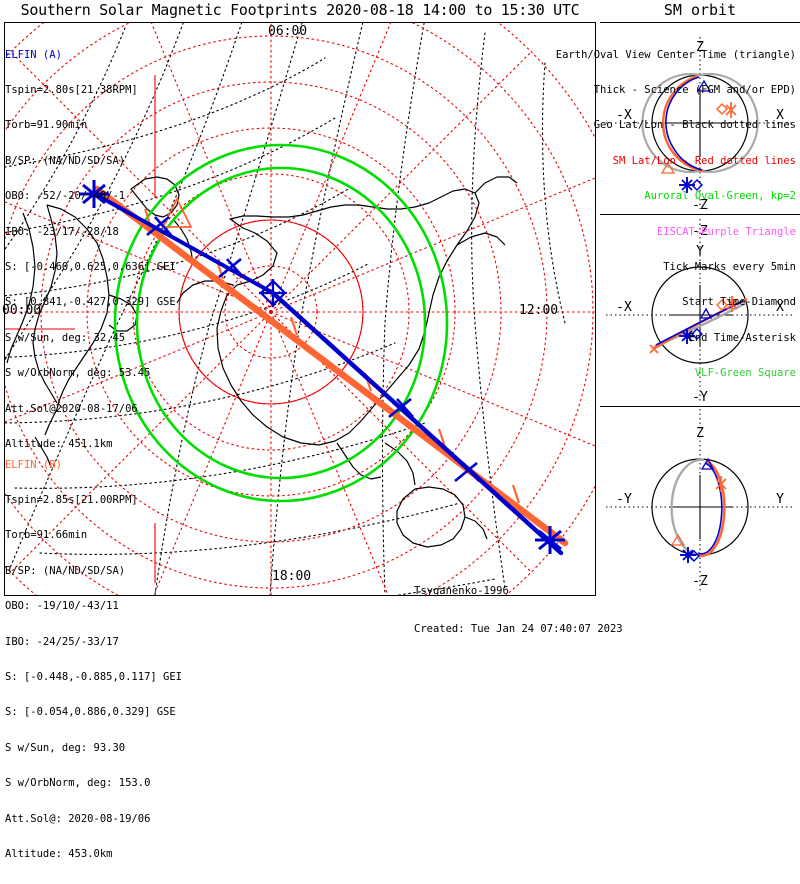 This screenshot has height=884, width=800. I want to click on xy-triangle-marker, so click(706, 313).